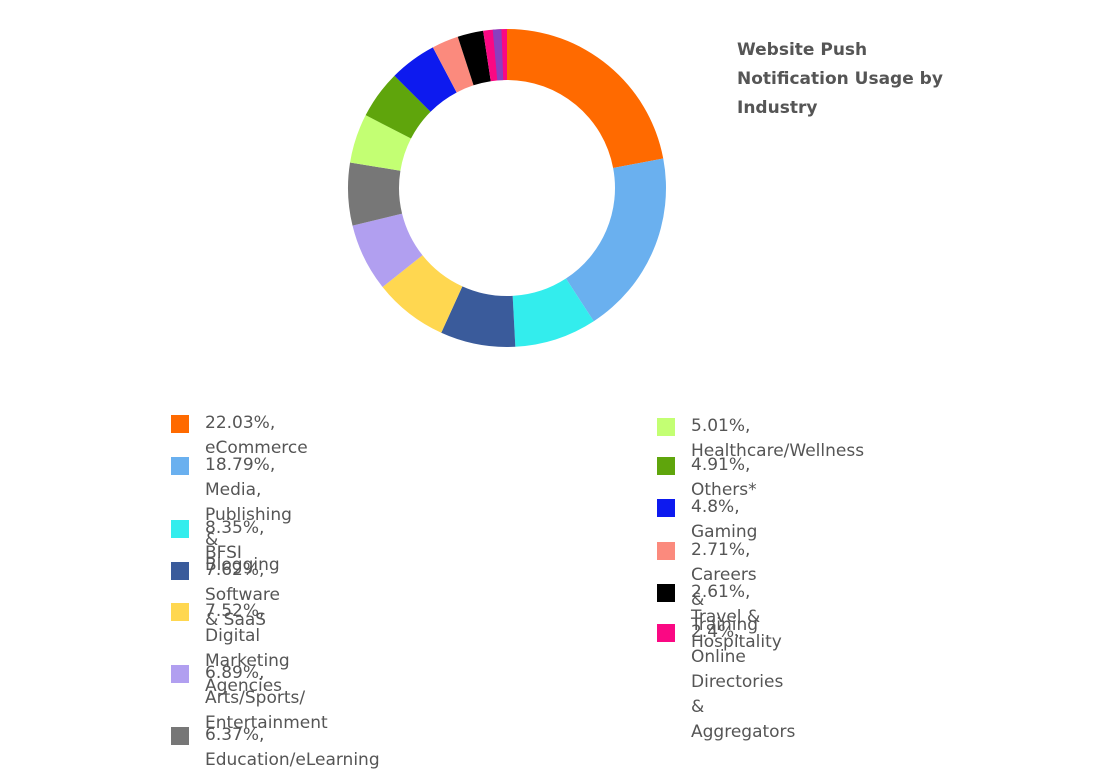 The image size is (1109, 773). I want to click on legend-label-travel: 2.61%, Travel & Hospitality, so click(736, 617).